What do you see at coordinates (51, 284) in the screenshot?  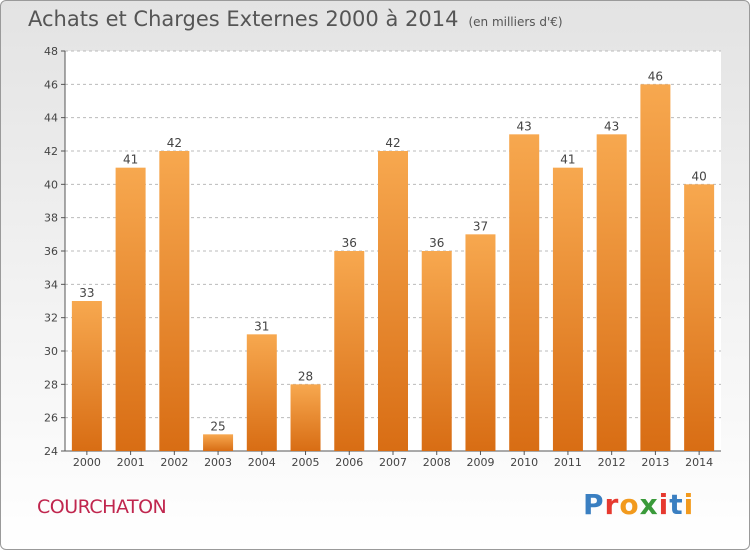 I see `y-tick-label: 34` at bounding box center [51, 284].